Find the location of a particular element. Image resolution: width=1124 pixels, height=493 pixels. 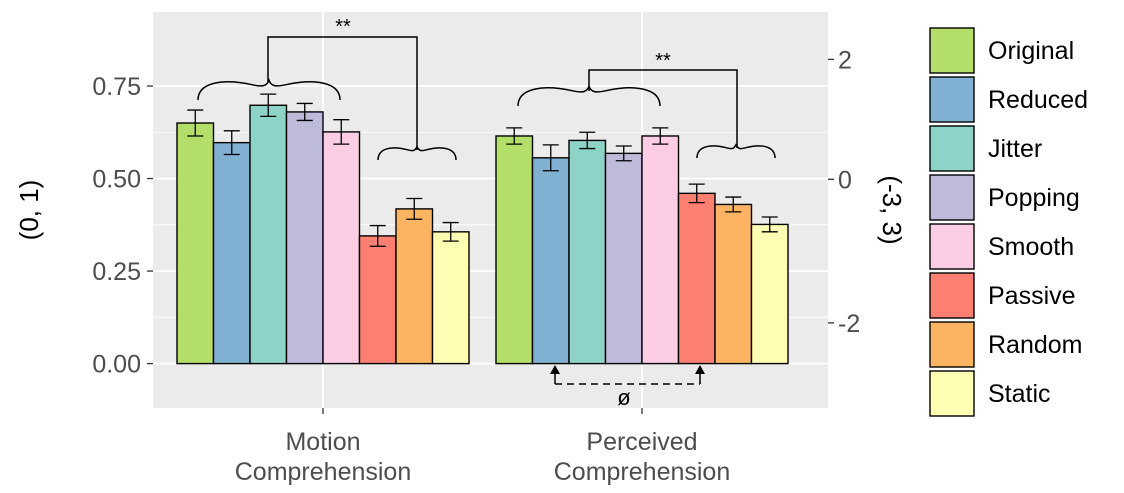

legend-label: Static is located at coordinates (1019, 394).